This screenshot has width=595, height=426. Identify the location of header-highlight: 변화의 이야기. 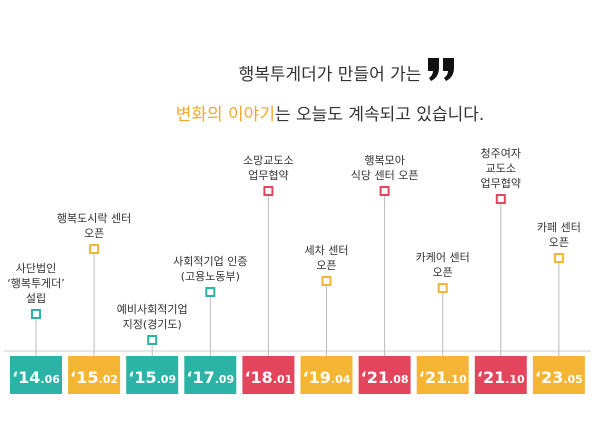
(225, 115).